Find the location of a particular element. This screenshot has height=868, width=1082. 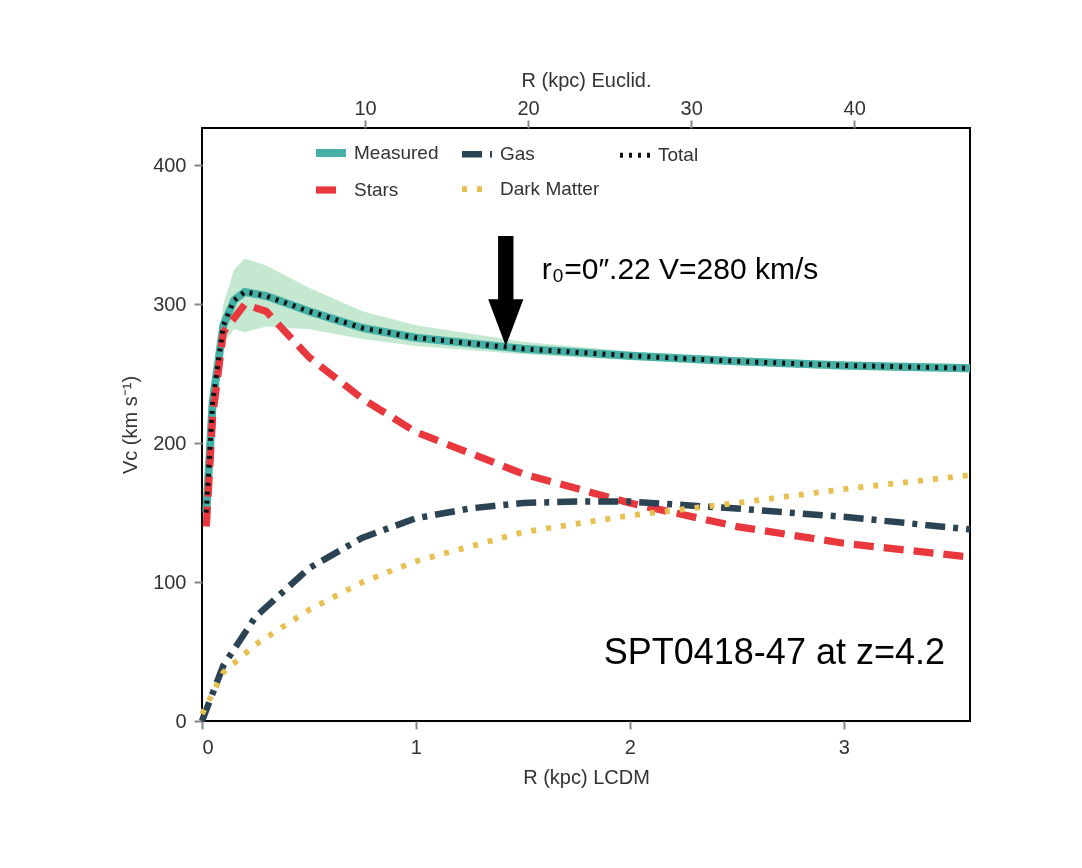

legend-label: Stars is located at coordinates (376, 189).